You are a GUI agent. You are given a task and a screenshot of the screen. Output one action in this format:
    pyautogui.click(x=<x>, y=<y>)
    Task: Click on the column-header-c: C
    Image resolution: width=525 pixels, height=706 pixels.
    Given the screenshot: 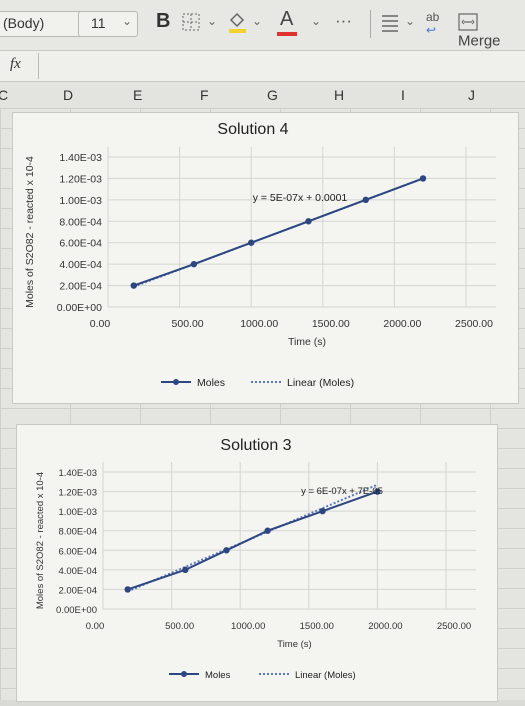 What is the action you would take?
    pyautogui.click(x=4, y=95)
    